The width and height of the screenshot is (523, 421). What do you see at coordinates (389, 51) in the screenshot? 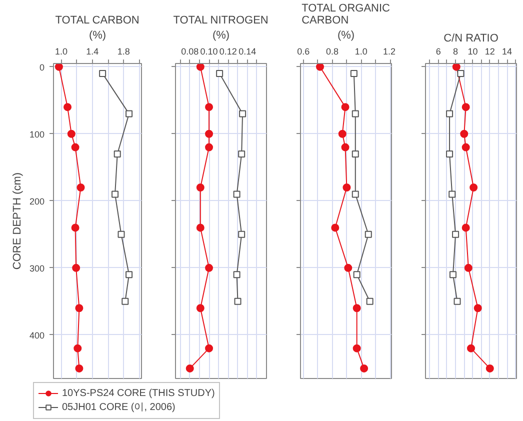
I see `x-tick-label: 1.2` at bounding box center [389, 51].